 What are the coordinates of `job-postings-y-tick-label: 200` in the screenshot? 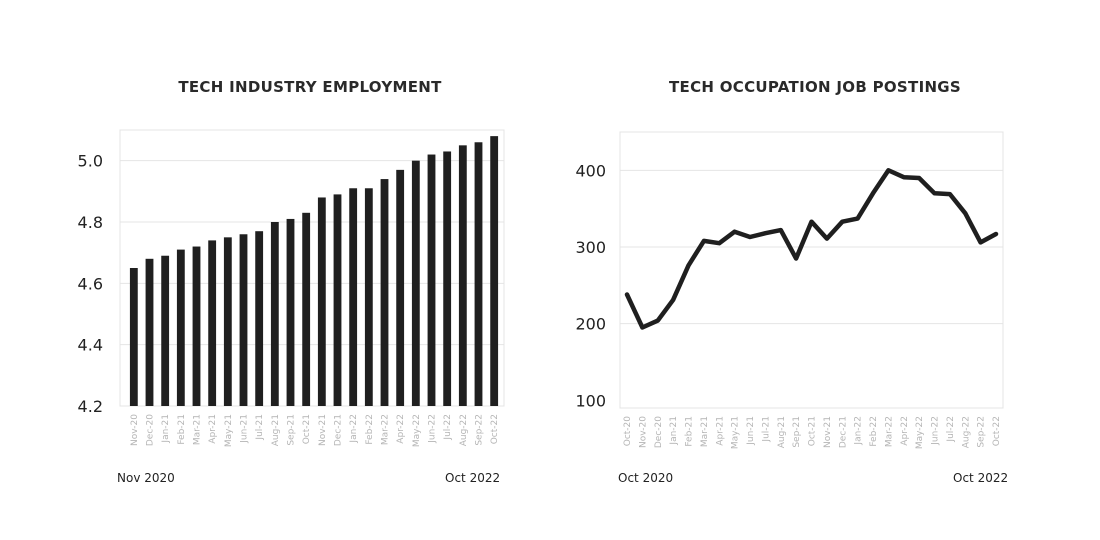 It's located at (590, 324).